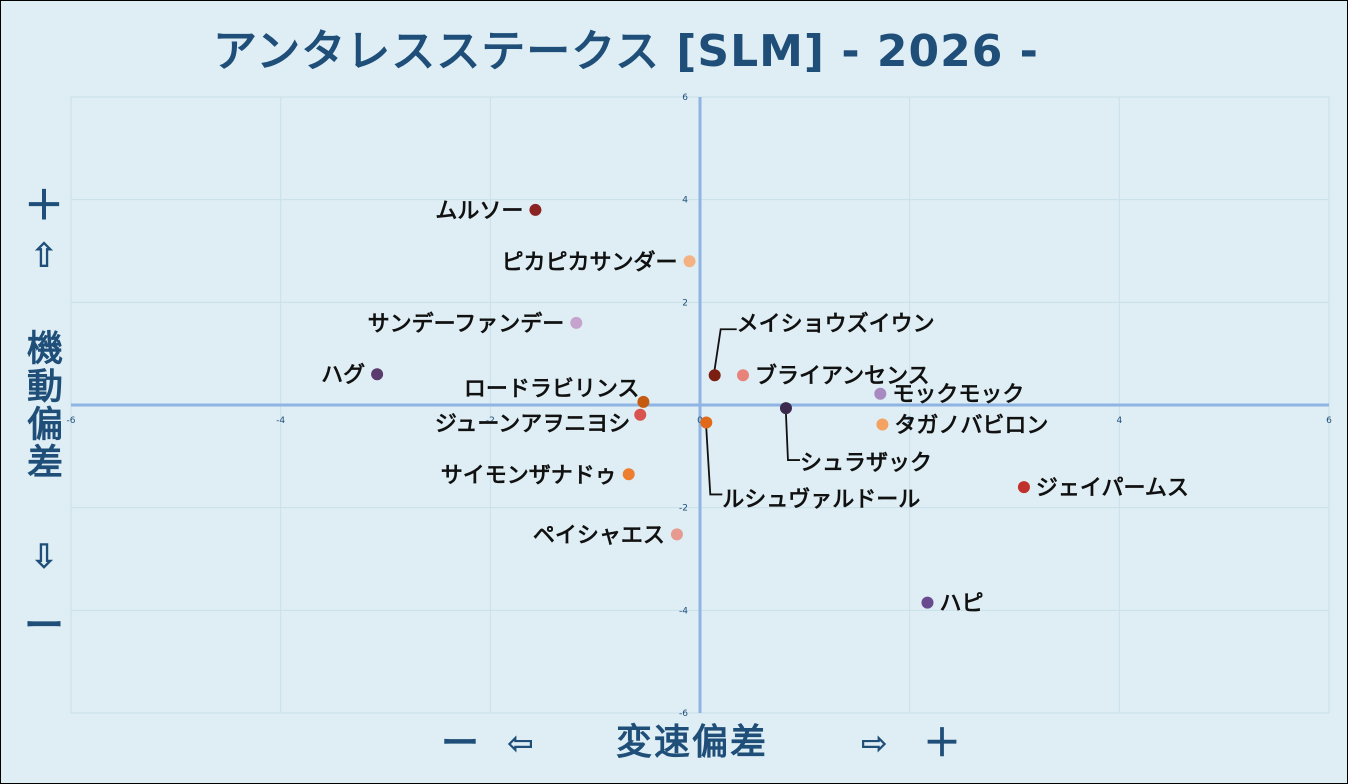  What do you see at coordinates (44, 256) in the screenshot?
I see `up-arrow-icon: ⇧` at bounding box center [44, 256].